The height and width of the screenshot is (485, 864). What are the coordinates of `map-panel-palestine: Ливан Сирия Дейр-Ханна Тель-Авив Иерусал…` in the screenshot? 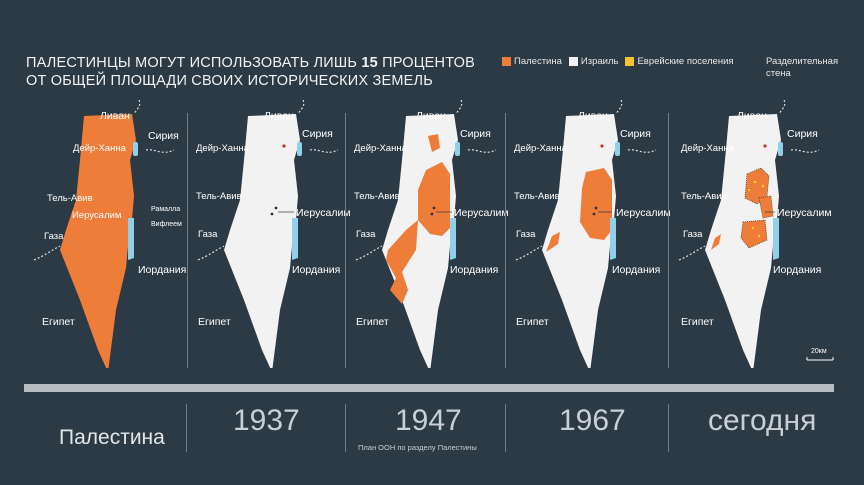 It's located at (105, 234).